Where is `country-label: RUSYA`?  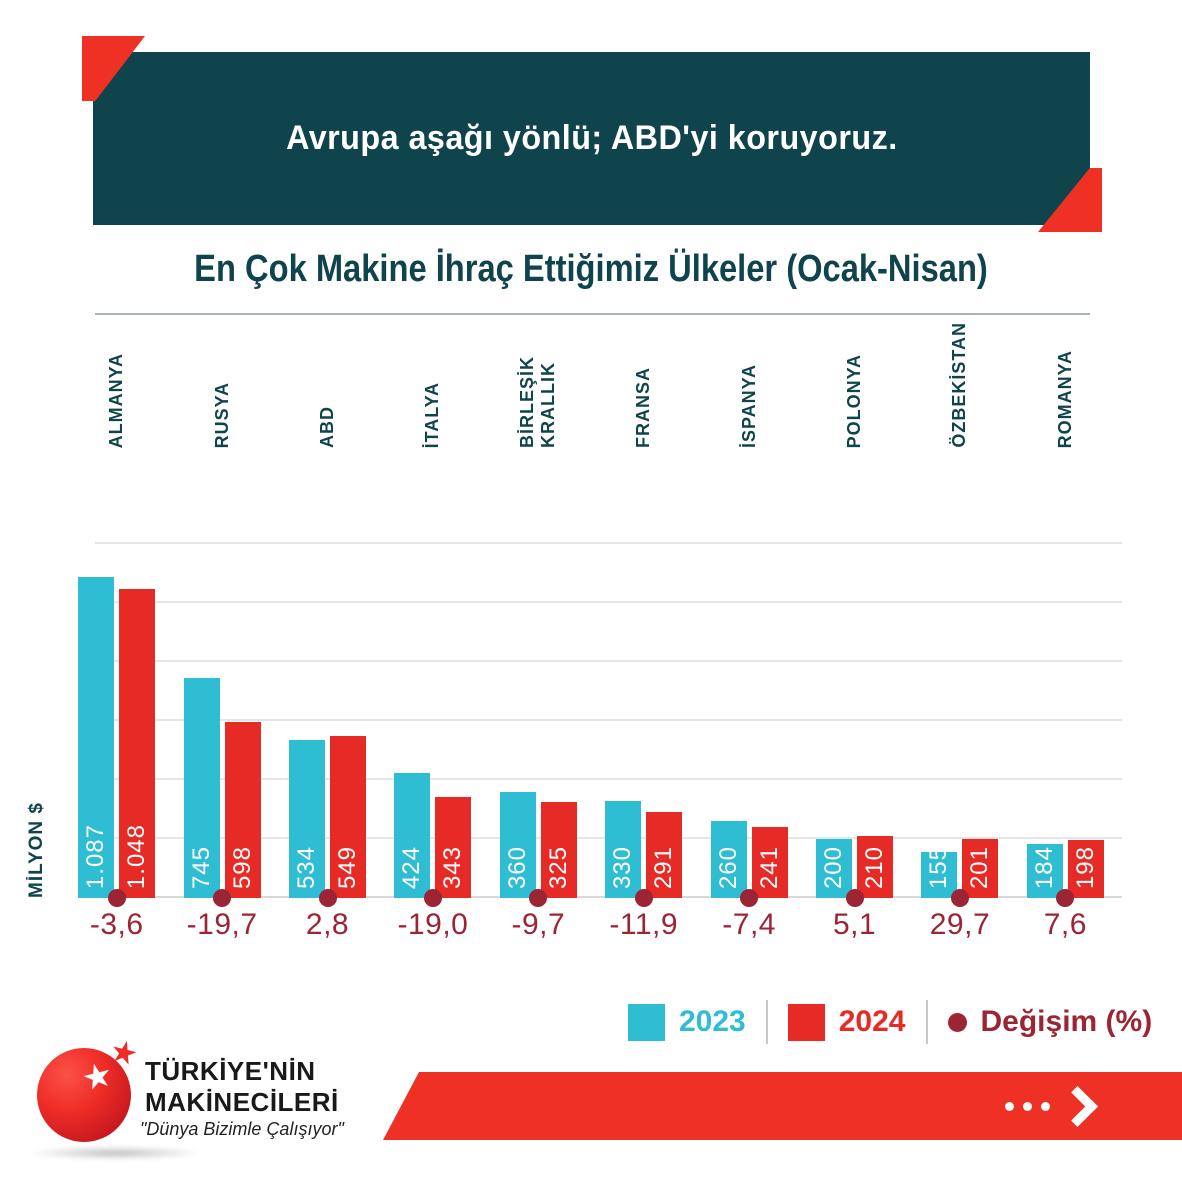 country-label: RUSYA is located at coordinates (221, 414).